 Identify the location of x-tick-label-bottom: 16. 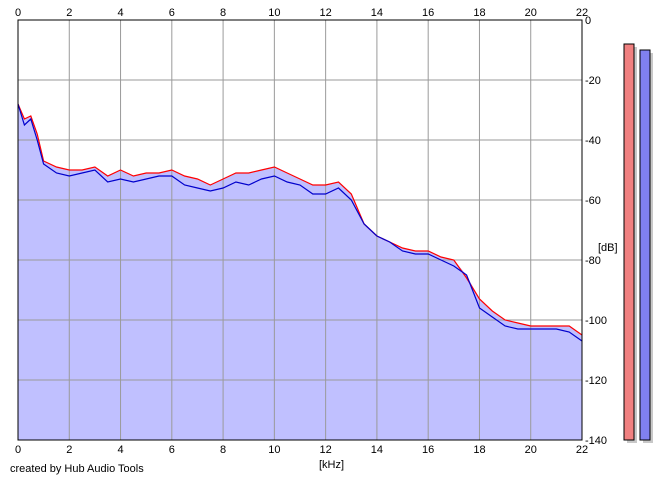
(428, 450).